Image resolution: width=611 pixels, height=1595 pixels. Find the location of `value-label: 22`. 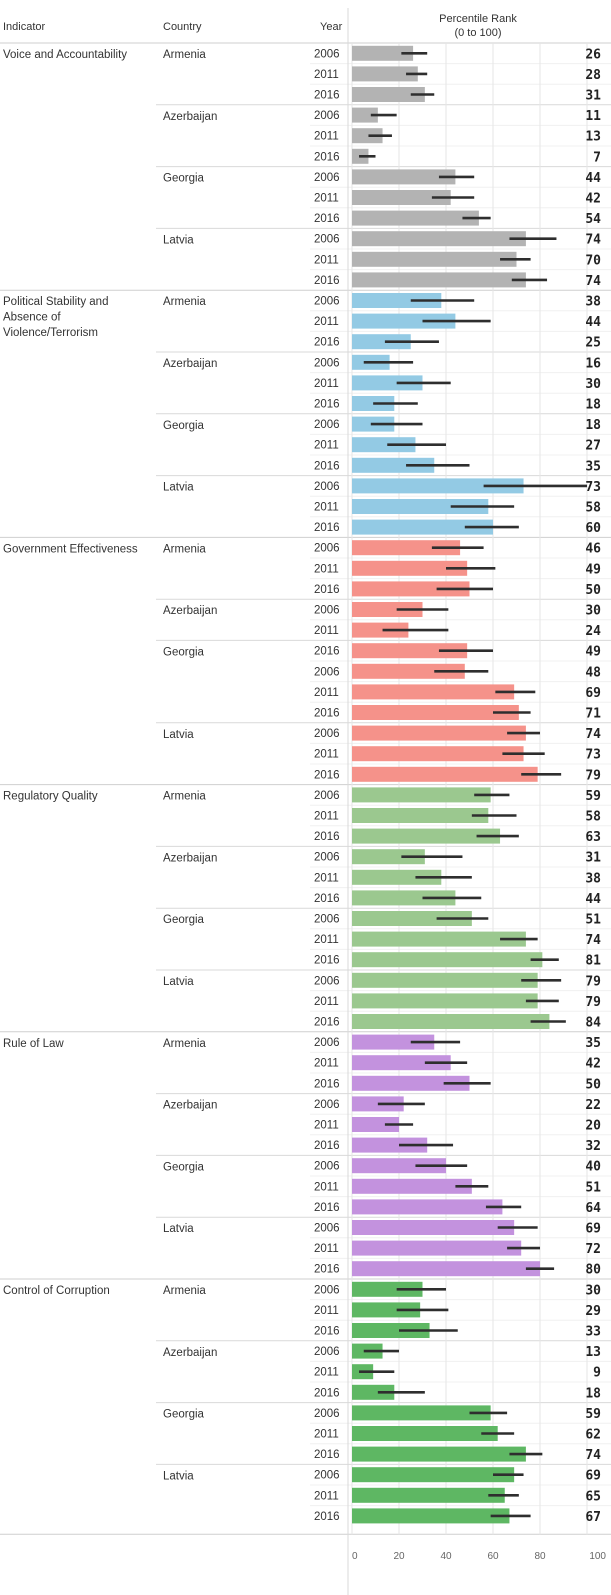

value-label: 22 is located at coordinates (593, 1105).